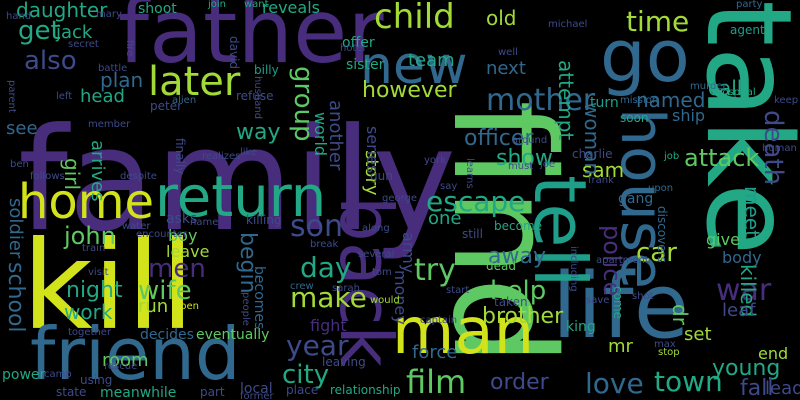 Image resolution: width=800 pixels, height=400 pixels. What do you see at coordinates (645, 56) in the screenshot?
I see `cloud-word: go` at bounding box center [645, 56].